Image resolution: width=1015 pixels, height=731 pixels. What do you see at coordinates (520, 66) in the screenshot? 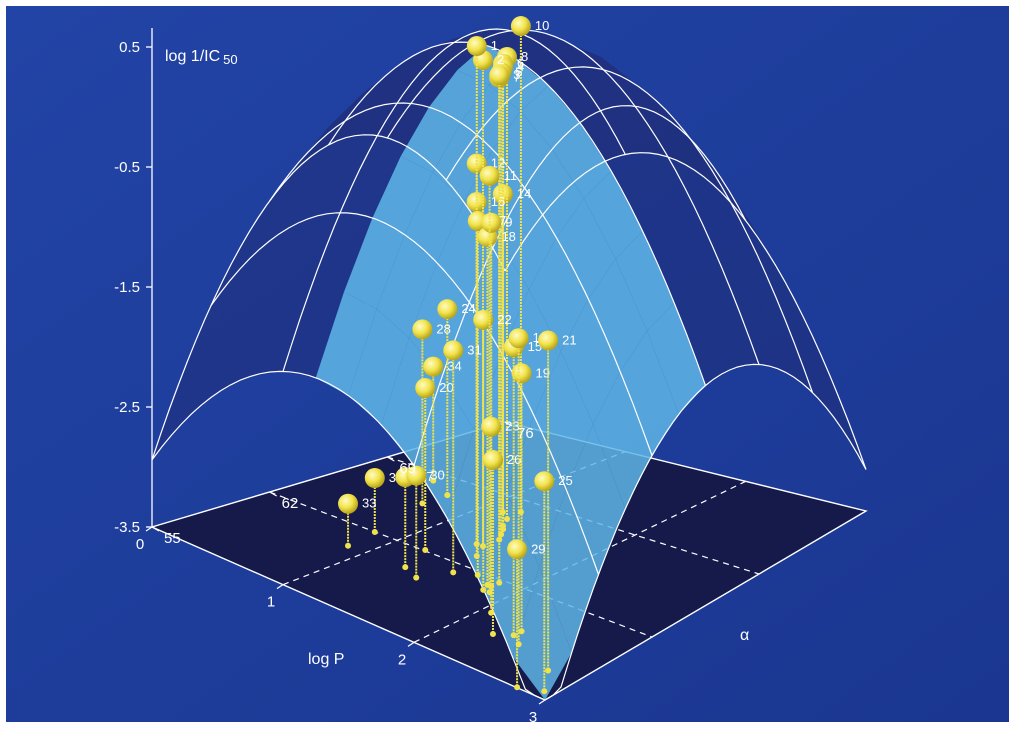
I see `point-label: 4` at bounding box center [520, 66].